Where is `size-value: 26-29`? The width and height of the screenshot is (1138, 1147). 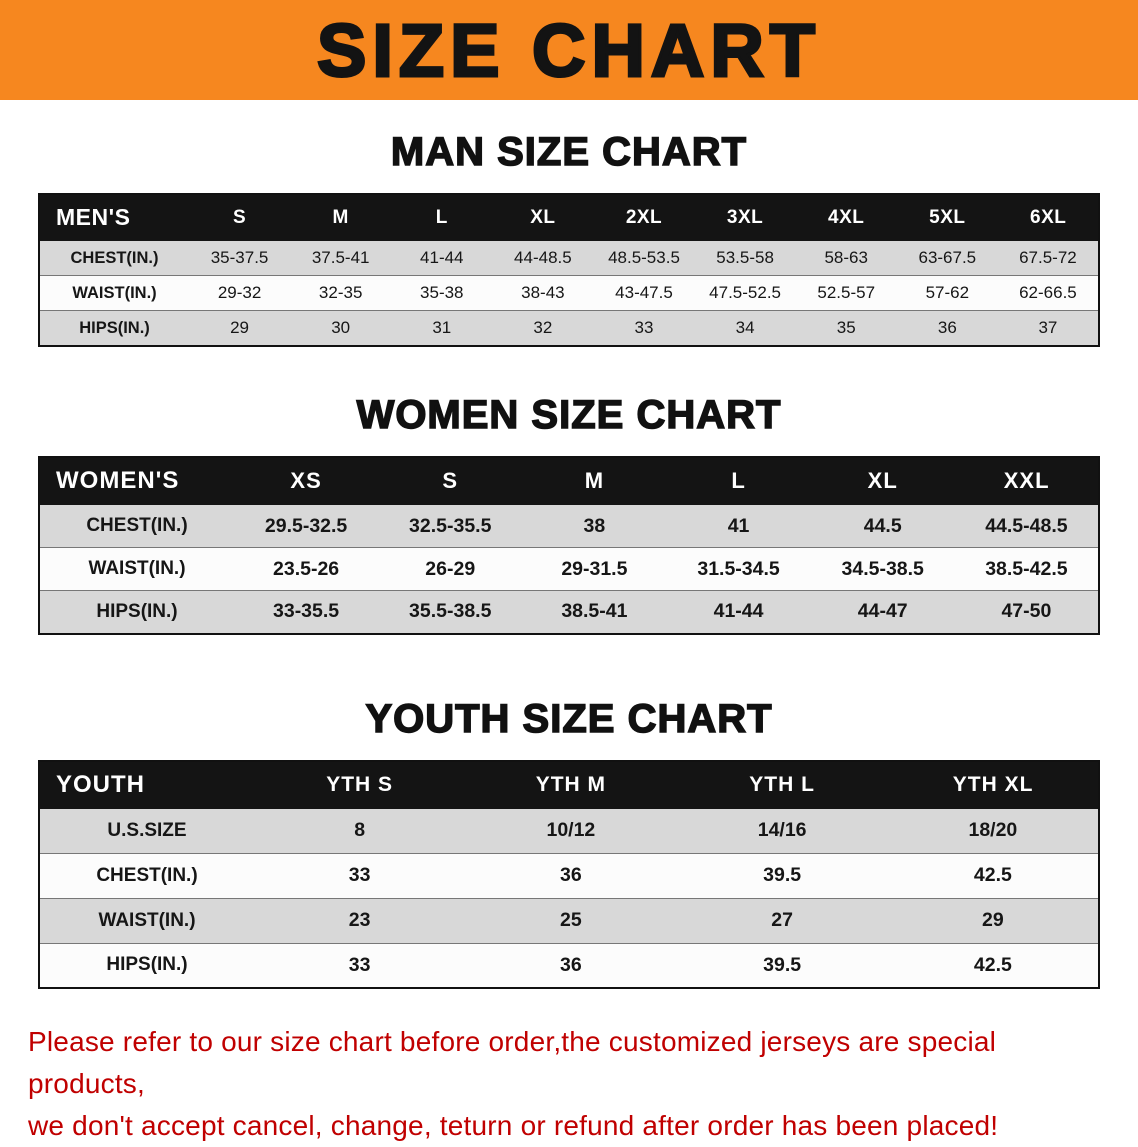 size-value: 26-29 is located at coordinates (450, 569).